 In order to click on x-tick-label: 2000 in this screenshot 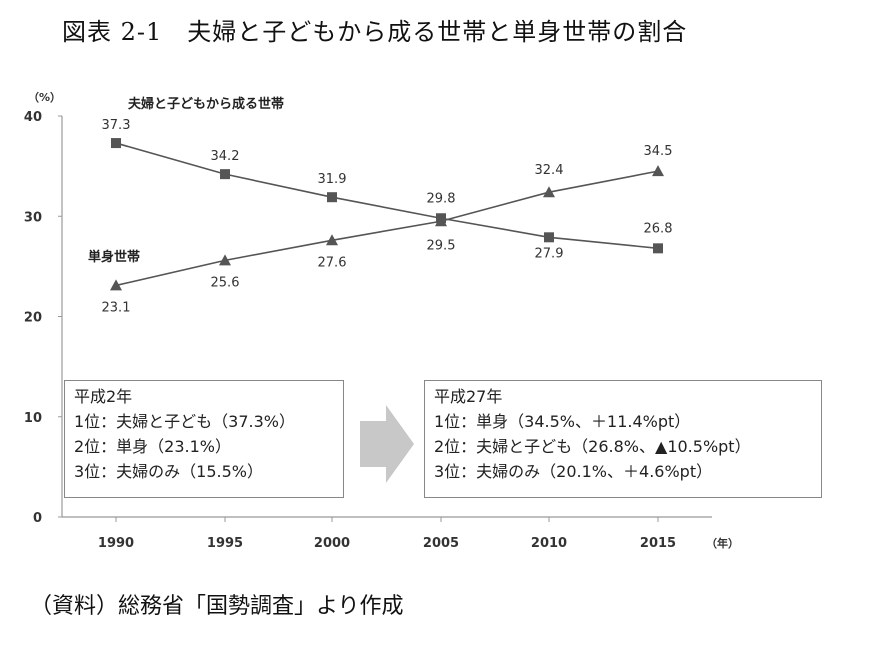, I will do `click(332, 543)`.